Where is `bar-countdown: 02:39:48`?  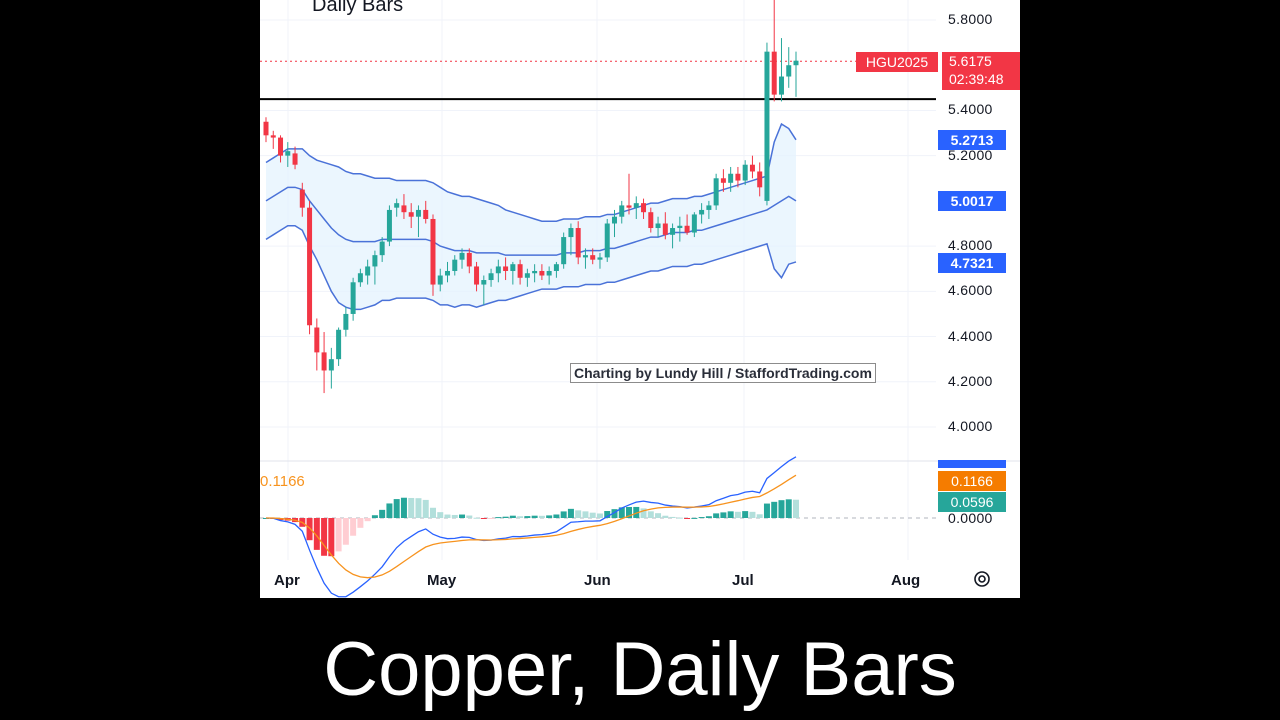 bar-countdown: 02:39:48 is located at coordinates (976, 79).